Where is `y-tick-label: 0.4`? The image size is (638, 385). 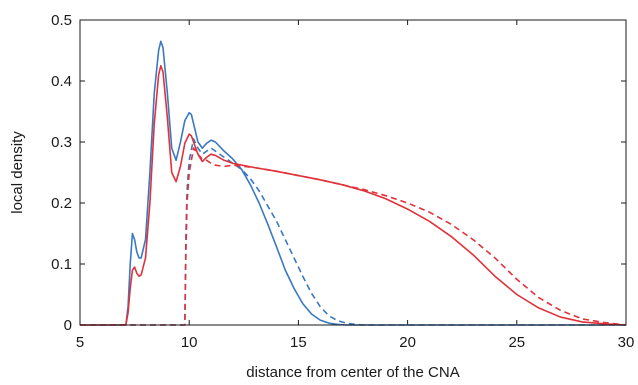 y-tick-label: 0.4 is located at coordinates (61, 81).